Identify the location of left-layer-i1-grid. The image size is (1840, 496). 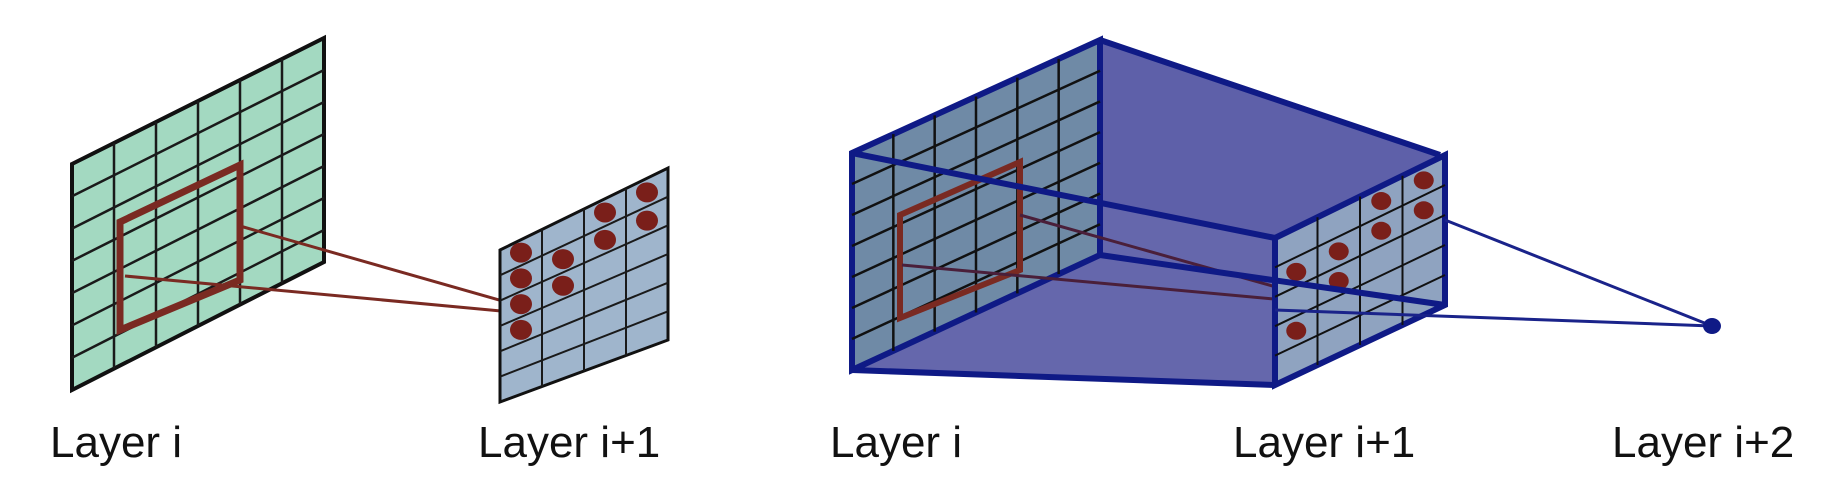
(584, 285).